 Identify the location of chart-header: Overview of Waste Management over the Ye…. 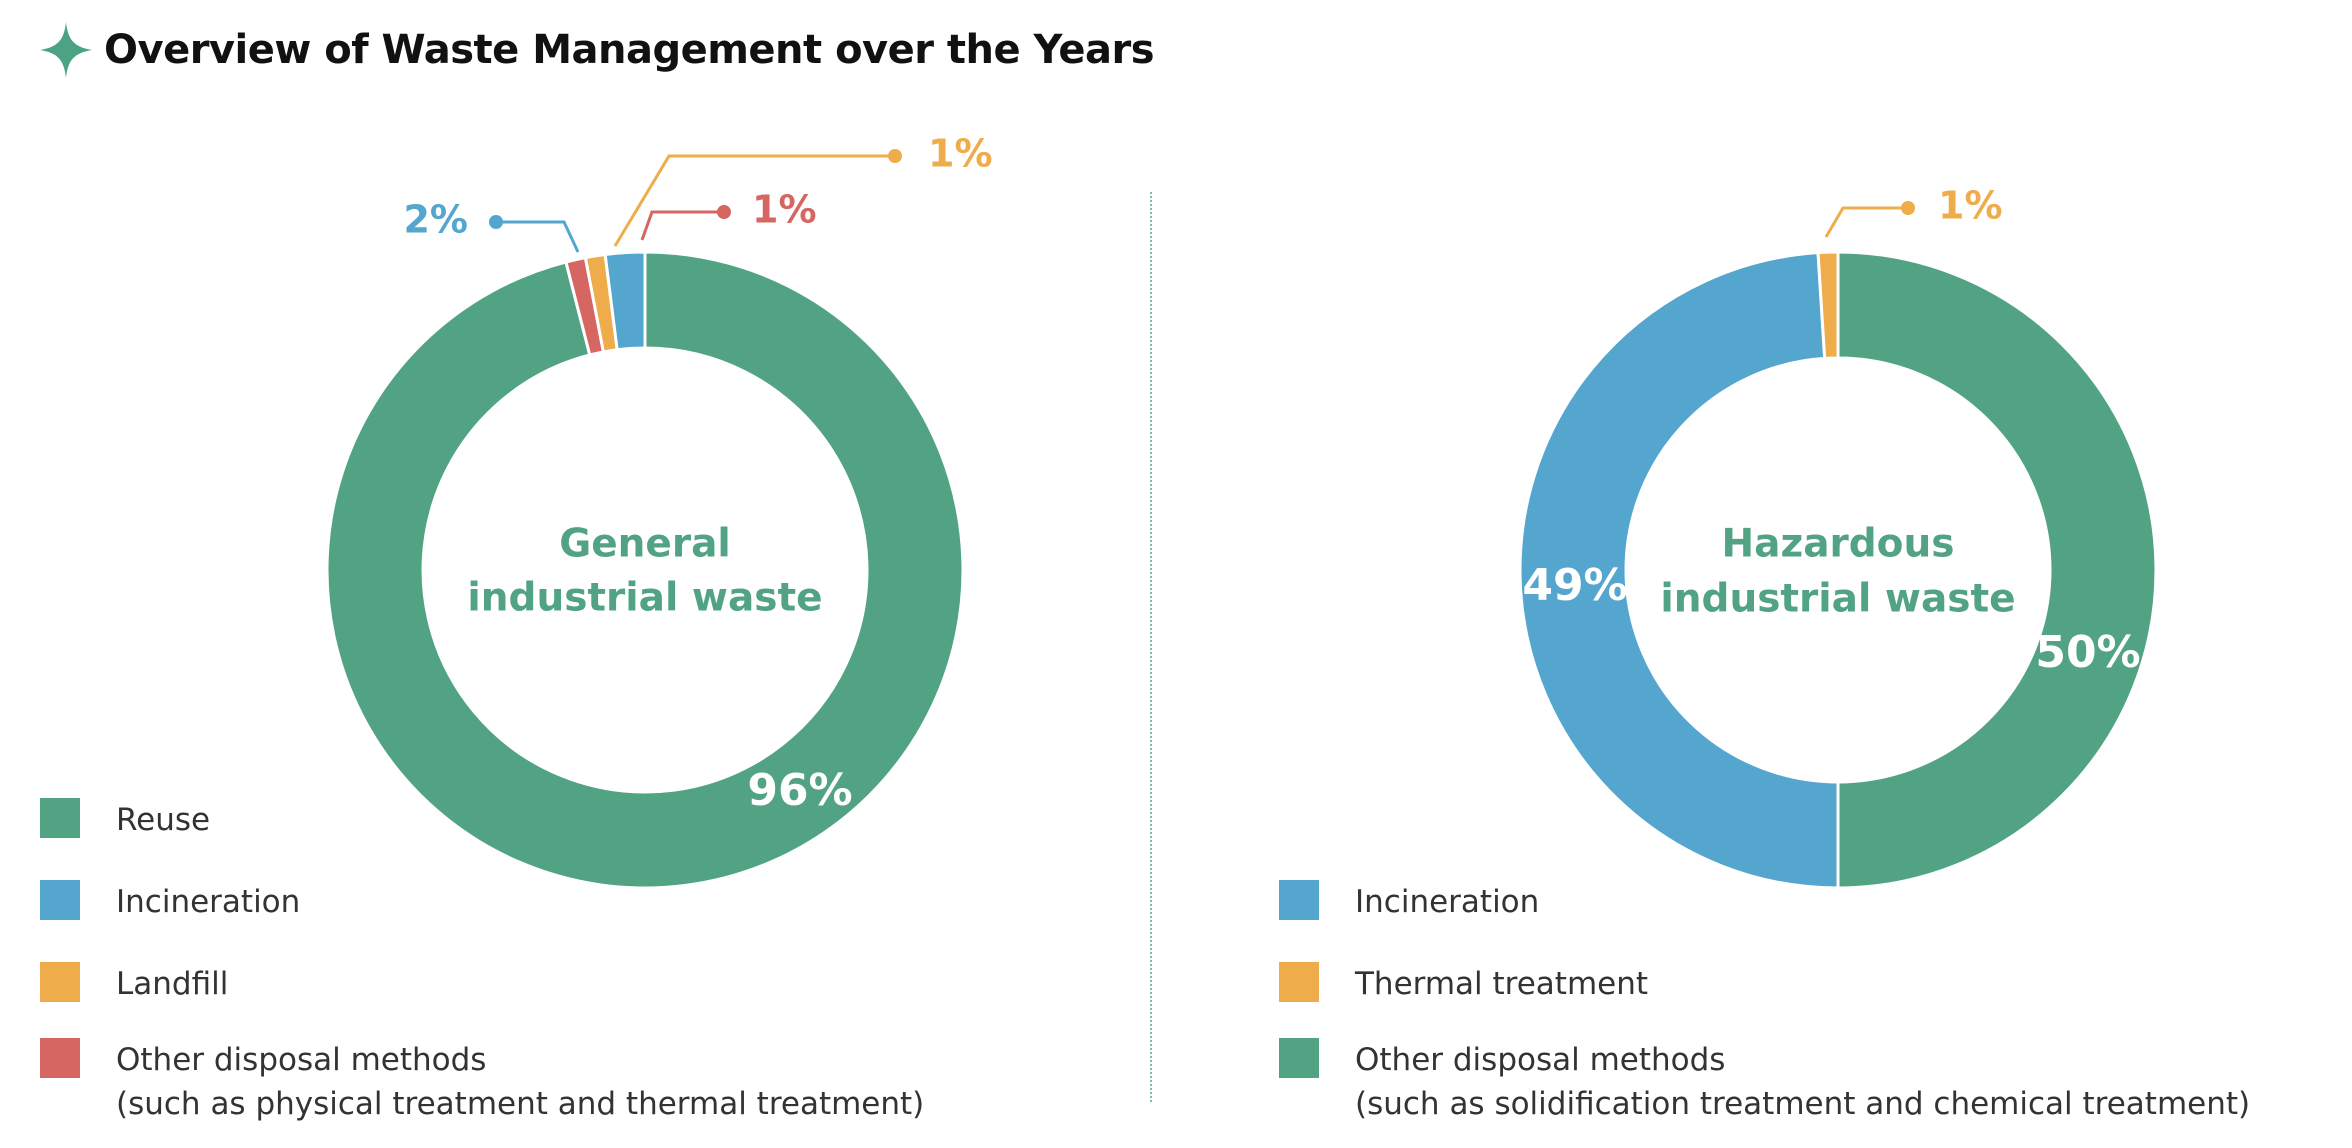
(597, 50).